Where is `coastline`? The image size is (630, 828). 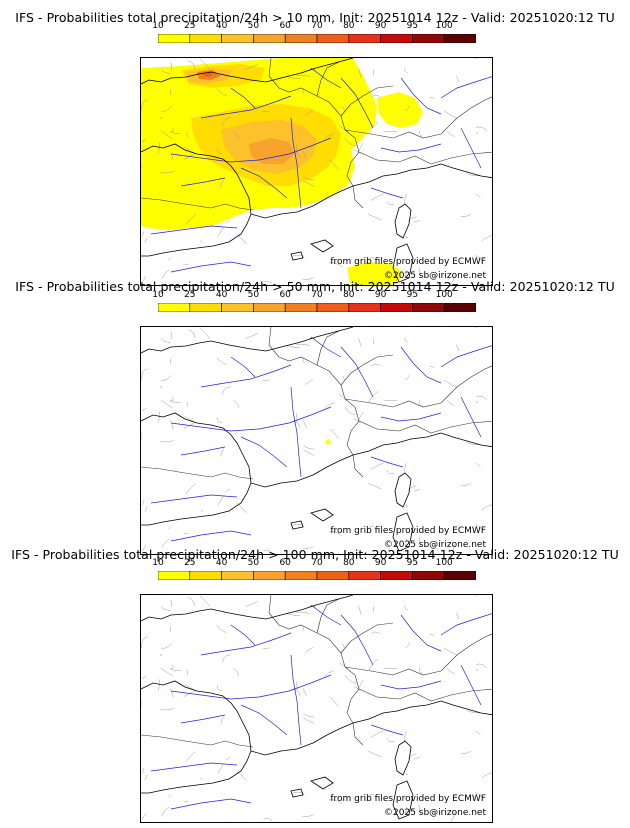
coastline is located at coordinates (316, 694).